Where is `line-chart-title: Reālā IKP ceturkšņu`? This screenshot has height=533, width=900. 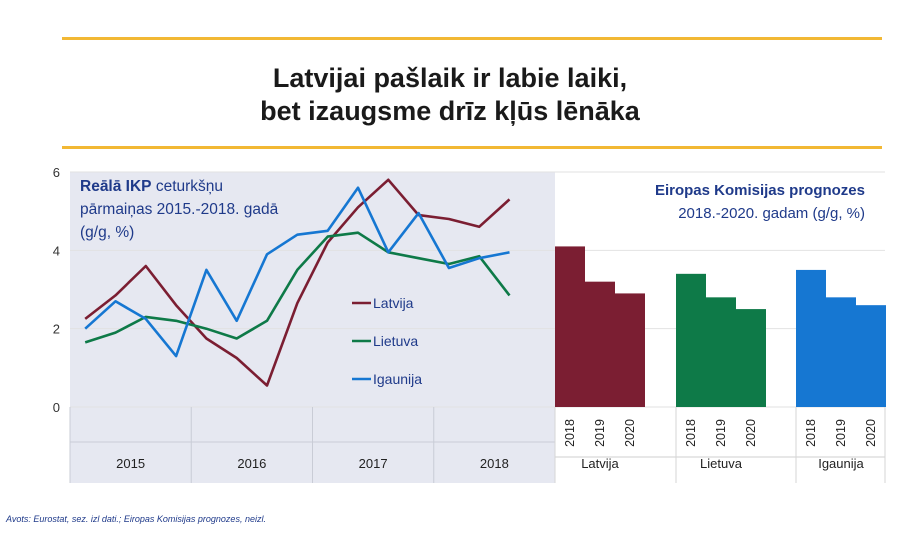
line-chart-title: Reālā IKP ceturkšņu is located at coordinates (151, 186).